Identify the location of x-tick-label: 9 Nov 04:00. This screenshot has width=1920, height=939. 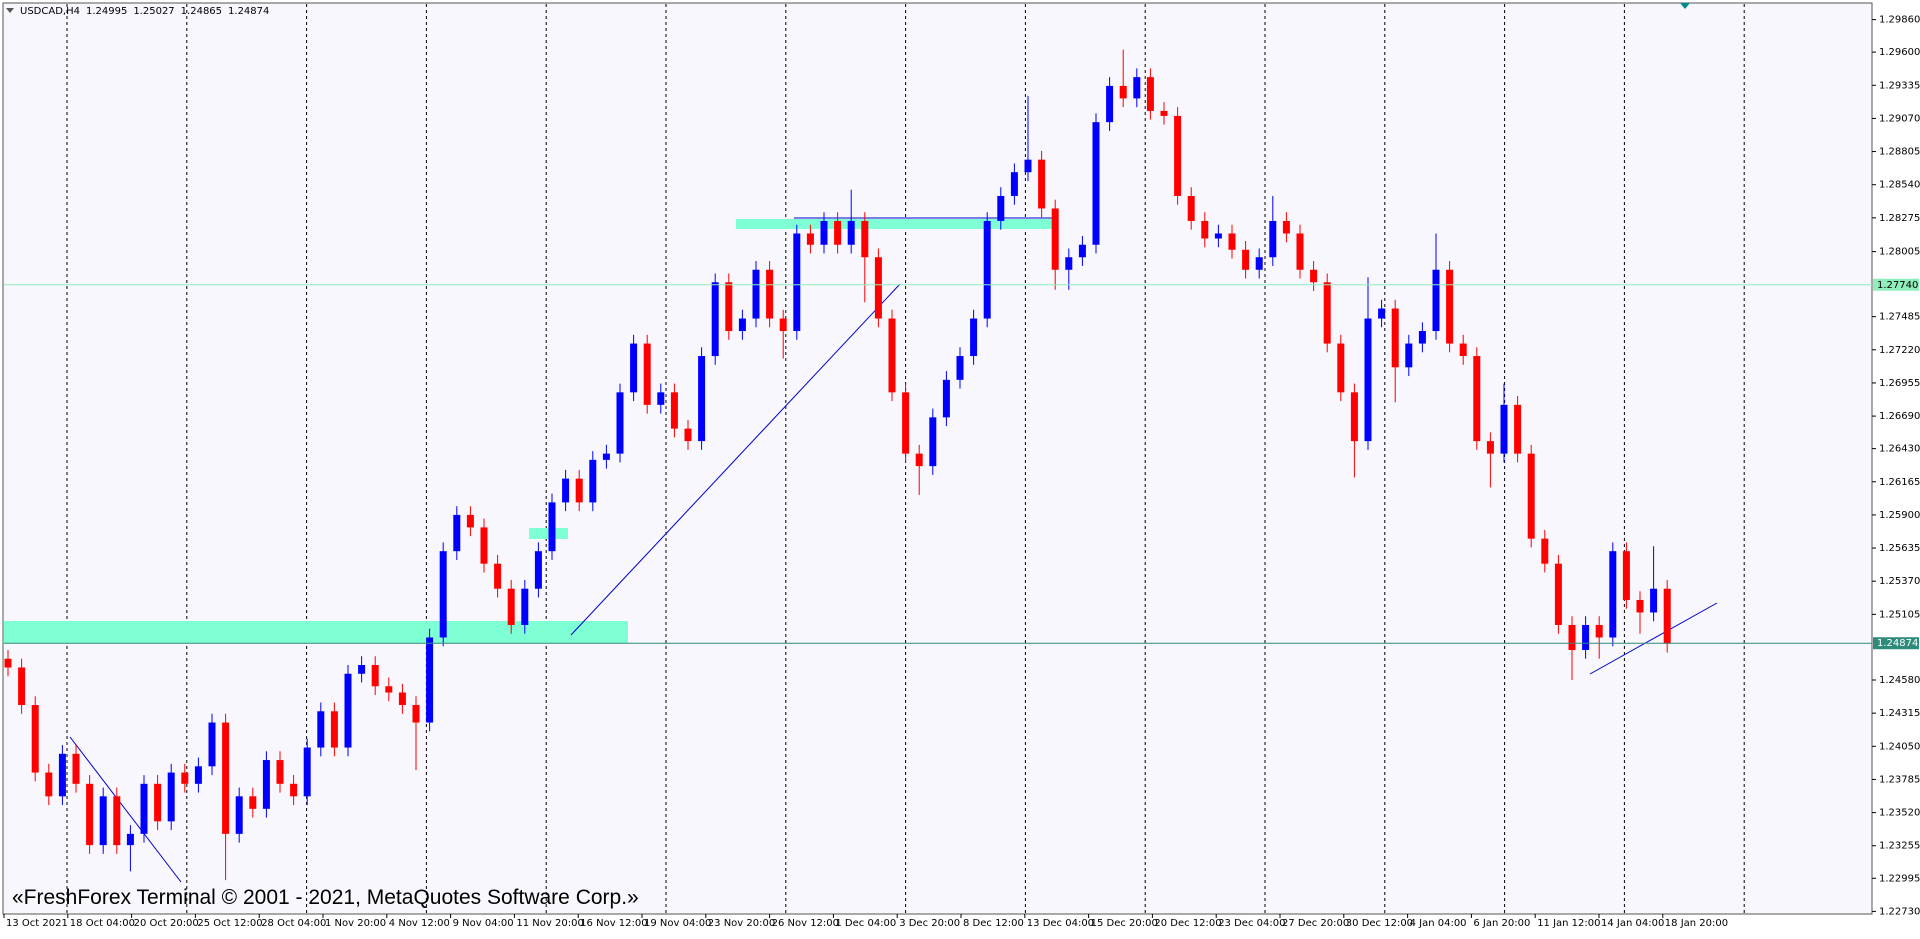
(483, 923).